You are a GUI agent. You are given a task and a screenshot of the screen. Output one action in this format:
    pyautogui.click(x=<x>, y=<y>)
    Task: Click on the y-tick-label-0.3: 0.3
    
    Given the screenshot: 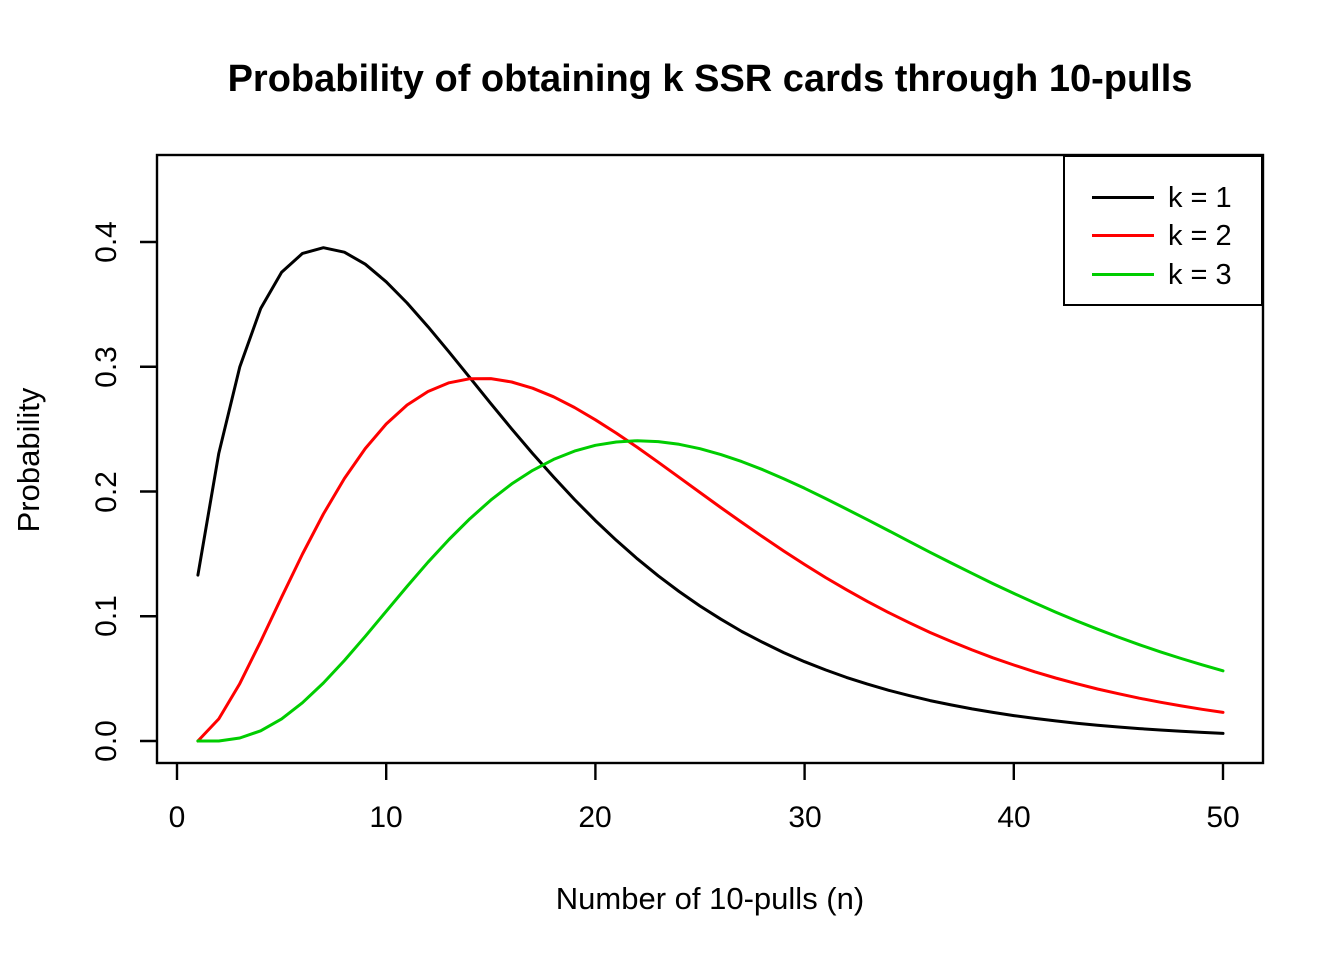 What is the action you would take?
    pyautogui.click(x=106, y=367)
    